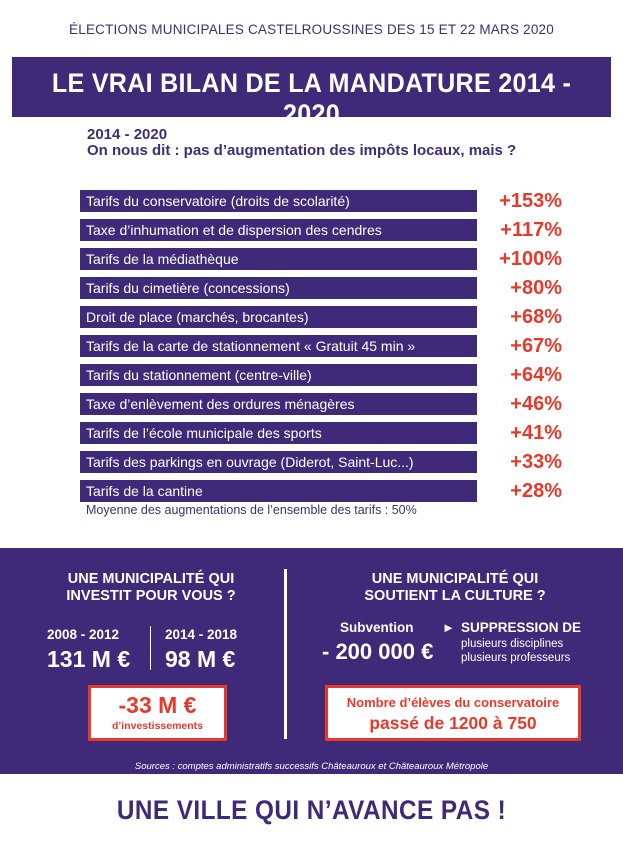  I want to click on tariff-row-label: Tarifs de la cantine, so click(278, 491).